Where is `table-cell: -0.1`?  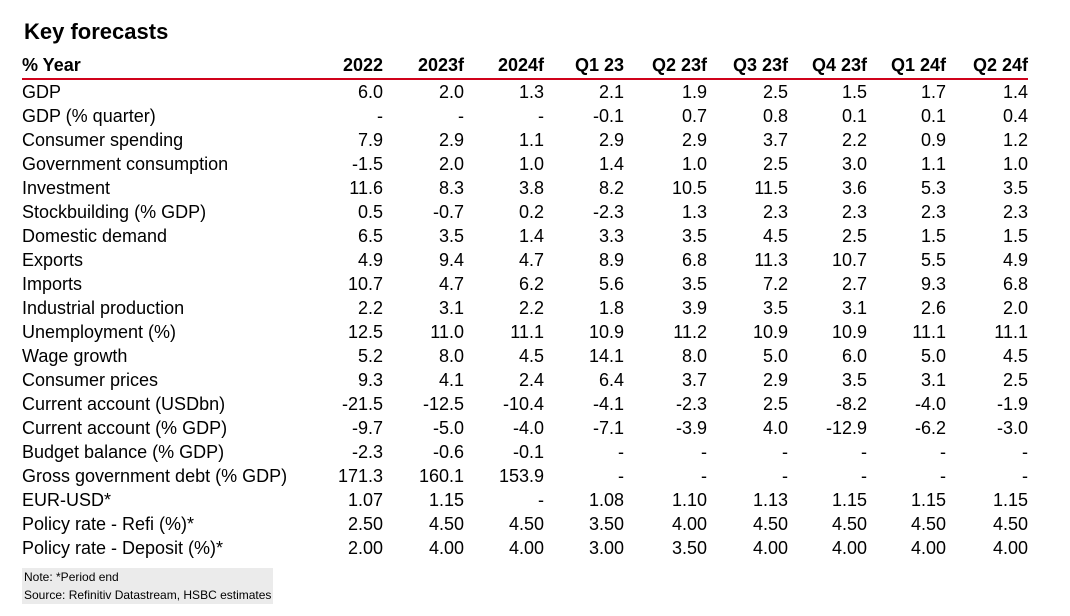 table-cell: -0.1 is located at coordinates (608, 115).